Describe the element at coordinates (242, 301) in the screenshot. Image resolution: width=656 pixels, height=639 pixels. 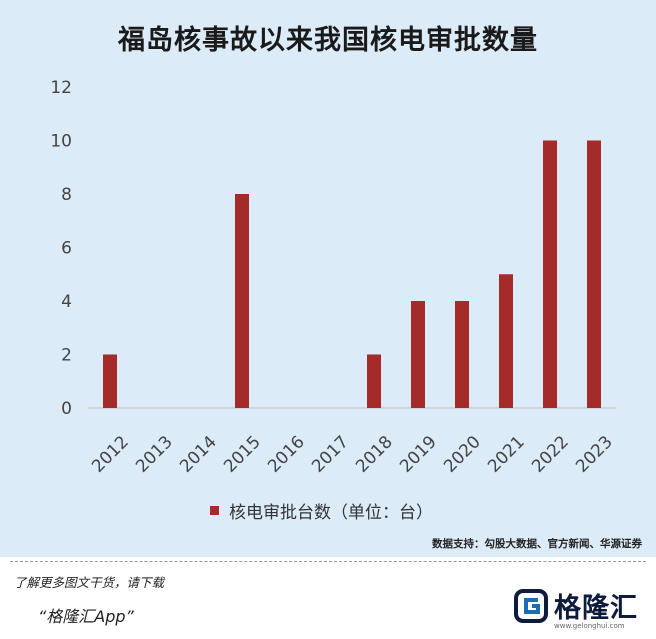
I see `bar-2015` at that location.